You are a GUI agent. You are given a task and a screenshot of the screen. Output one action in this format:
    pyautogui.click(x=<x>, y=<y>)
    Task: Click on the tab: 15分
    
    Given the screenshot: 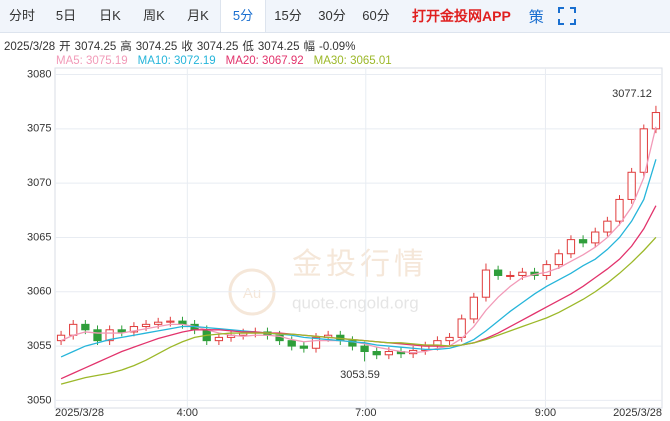 What is the action you would take?
    pyautogui.click(x=288, y=15)
    